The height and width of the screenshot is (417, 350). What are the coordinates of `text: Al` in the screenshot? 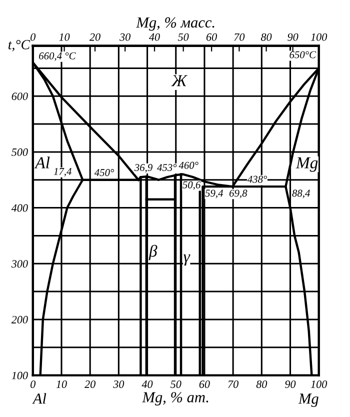 It's located at (39, 398).